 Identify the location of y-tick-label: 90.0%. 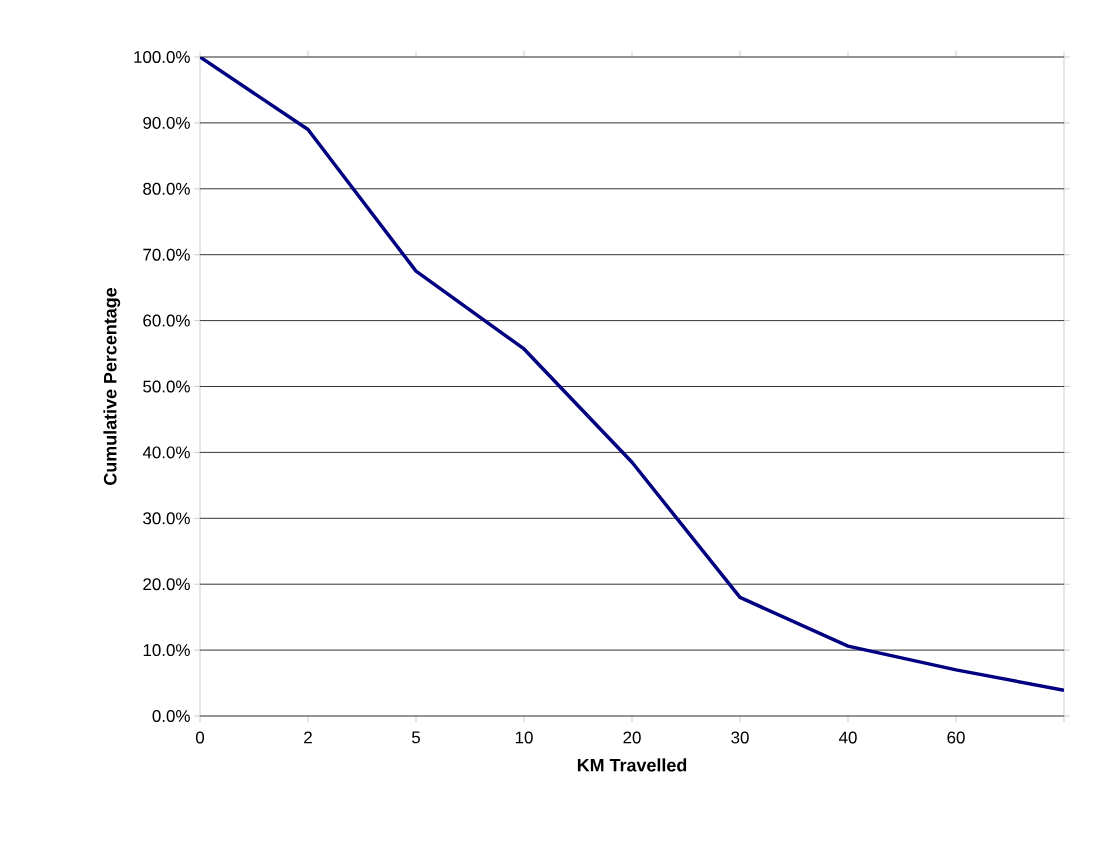
(166, 122).